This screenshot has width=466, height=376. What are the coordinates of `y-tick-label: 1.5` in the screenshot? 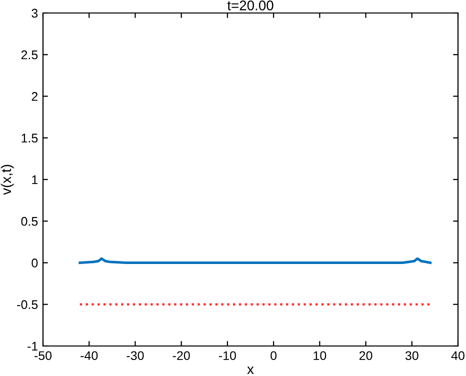 It's located at (30, 138).